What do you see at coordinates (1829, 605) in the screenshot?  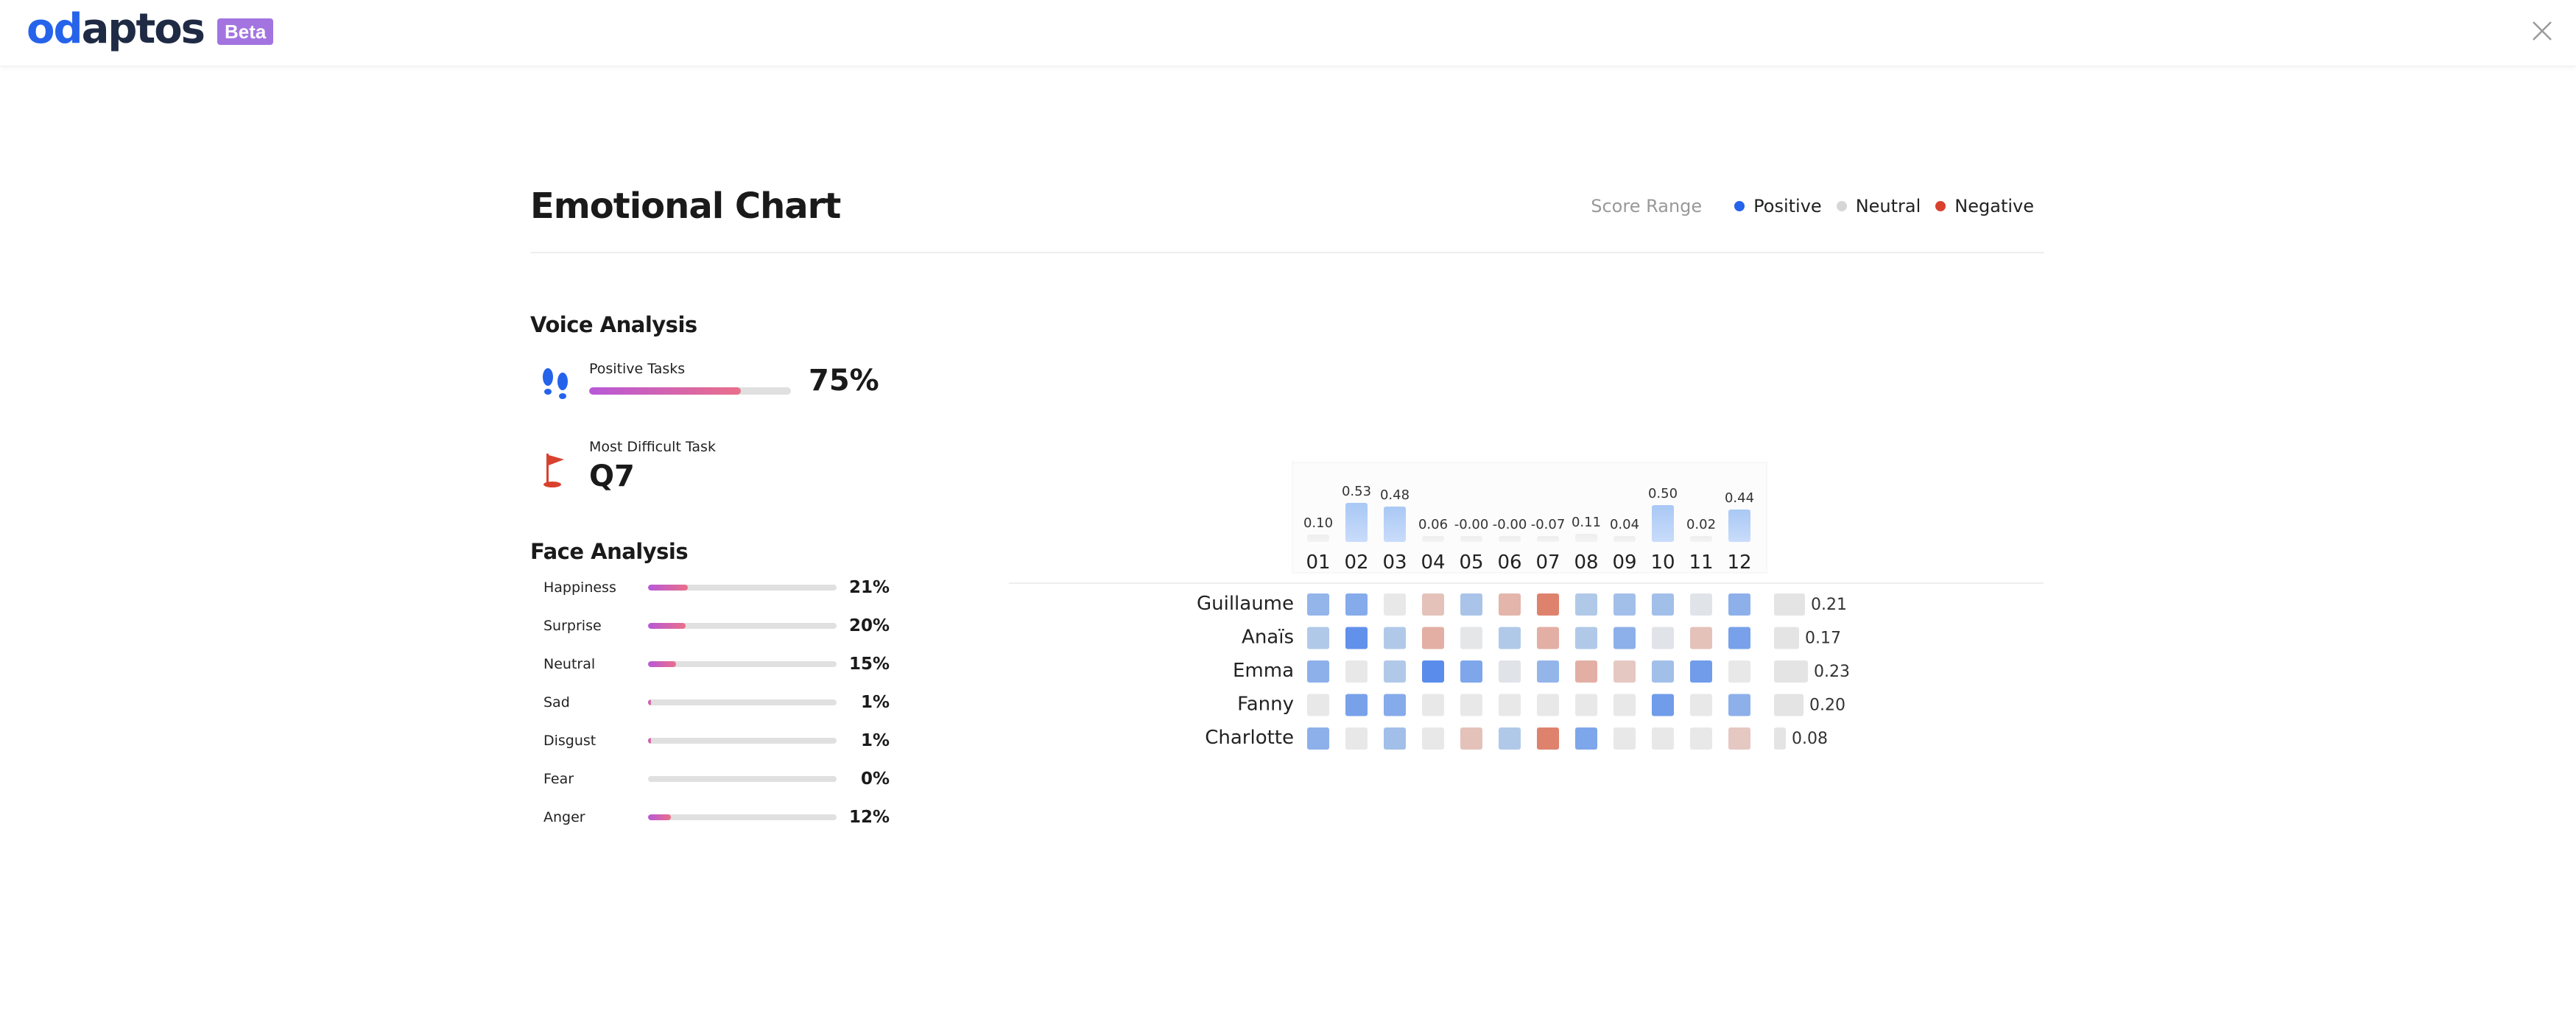 I see `row-score-label: 0.21` at bounding box center [1829, 605].